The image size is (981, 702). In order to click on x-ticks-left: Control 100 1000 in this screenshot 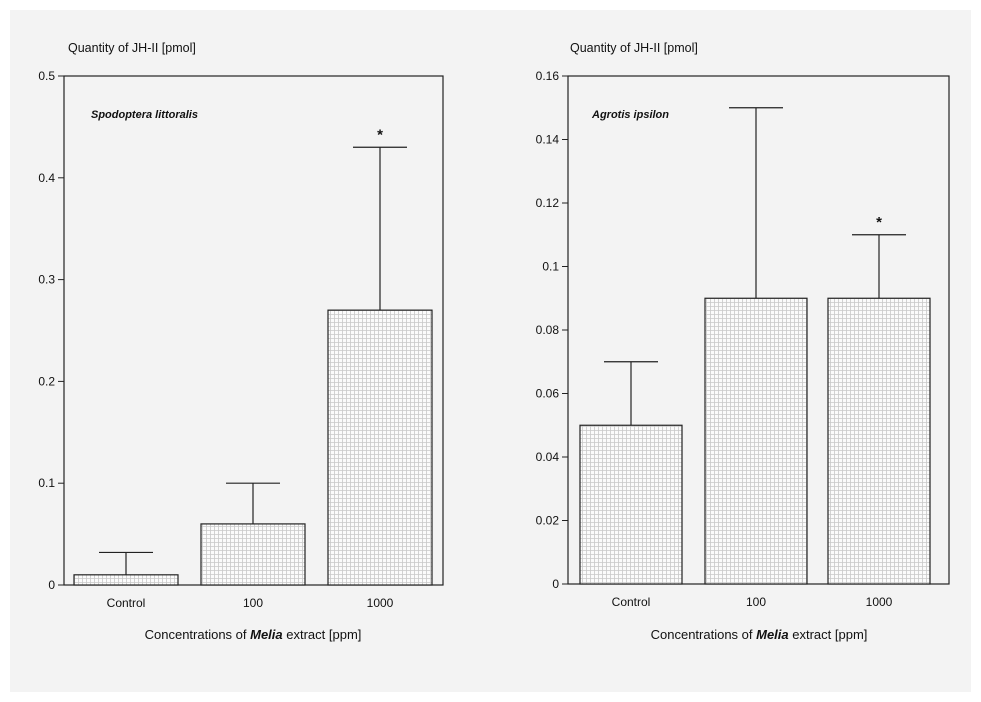, I will do `click(250, 603)`.